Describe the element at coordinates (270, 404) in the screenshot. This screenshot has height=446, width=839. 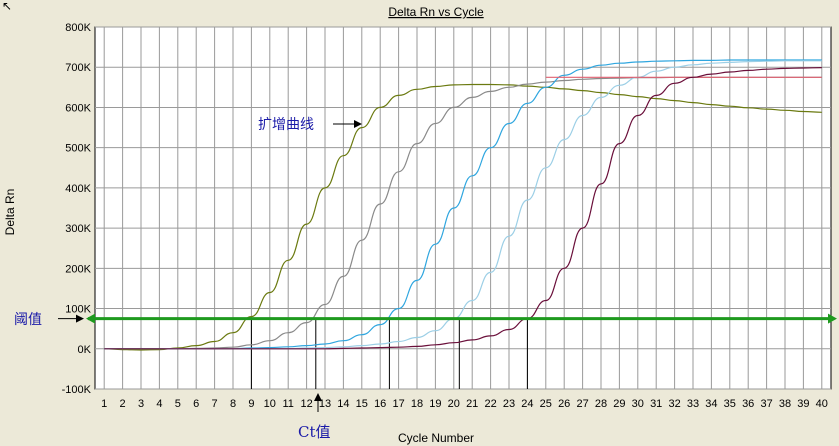
I see `x-tick-label: 10` at that location.